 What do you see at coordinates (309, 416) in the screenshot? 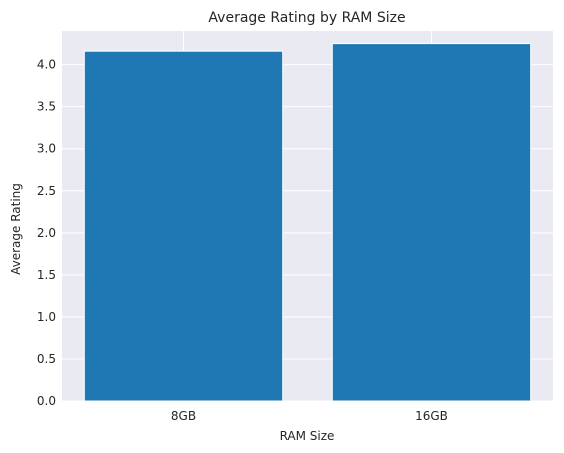
I see `x-axis-ticks: 8GB 16GB` at bounding box center [309, 416].